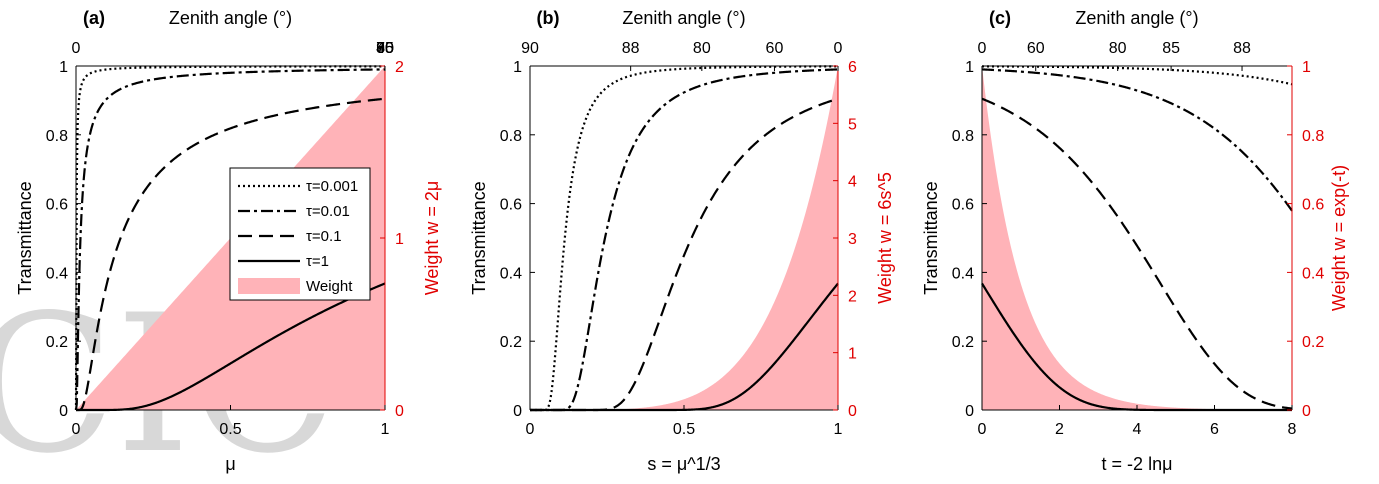 The image size is (1379, 484). What do you see at coordinates (332, 186) in the screenshot?
I see `legend-label: τ=0.001` at bounding box center [332, 186].